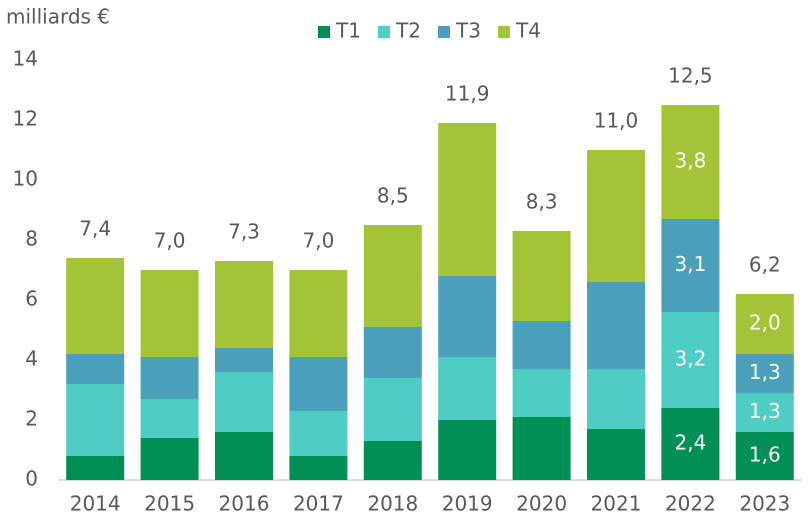 The height and width of the screenshot is (517, 812). I want to click on y-tick-label: 14, so click(25, 59).